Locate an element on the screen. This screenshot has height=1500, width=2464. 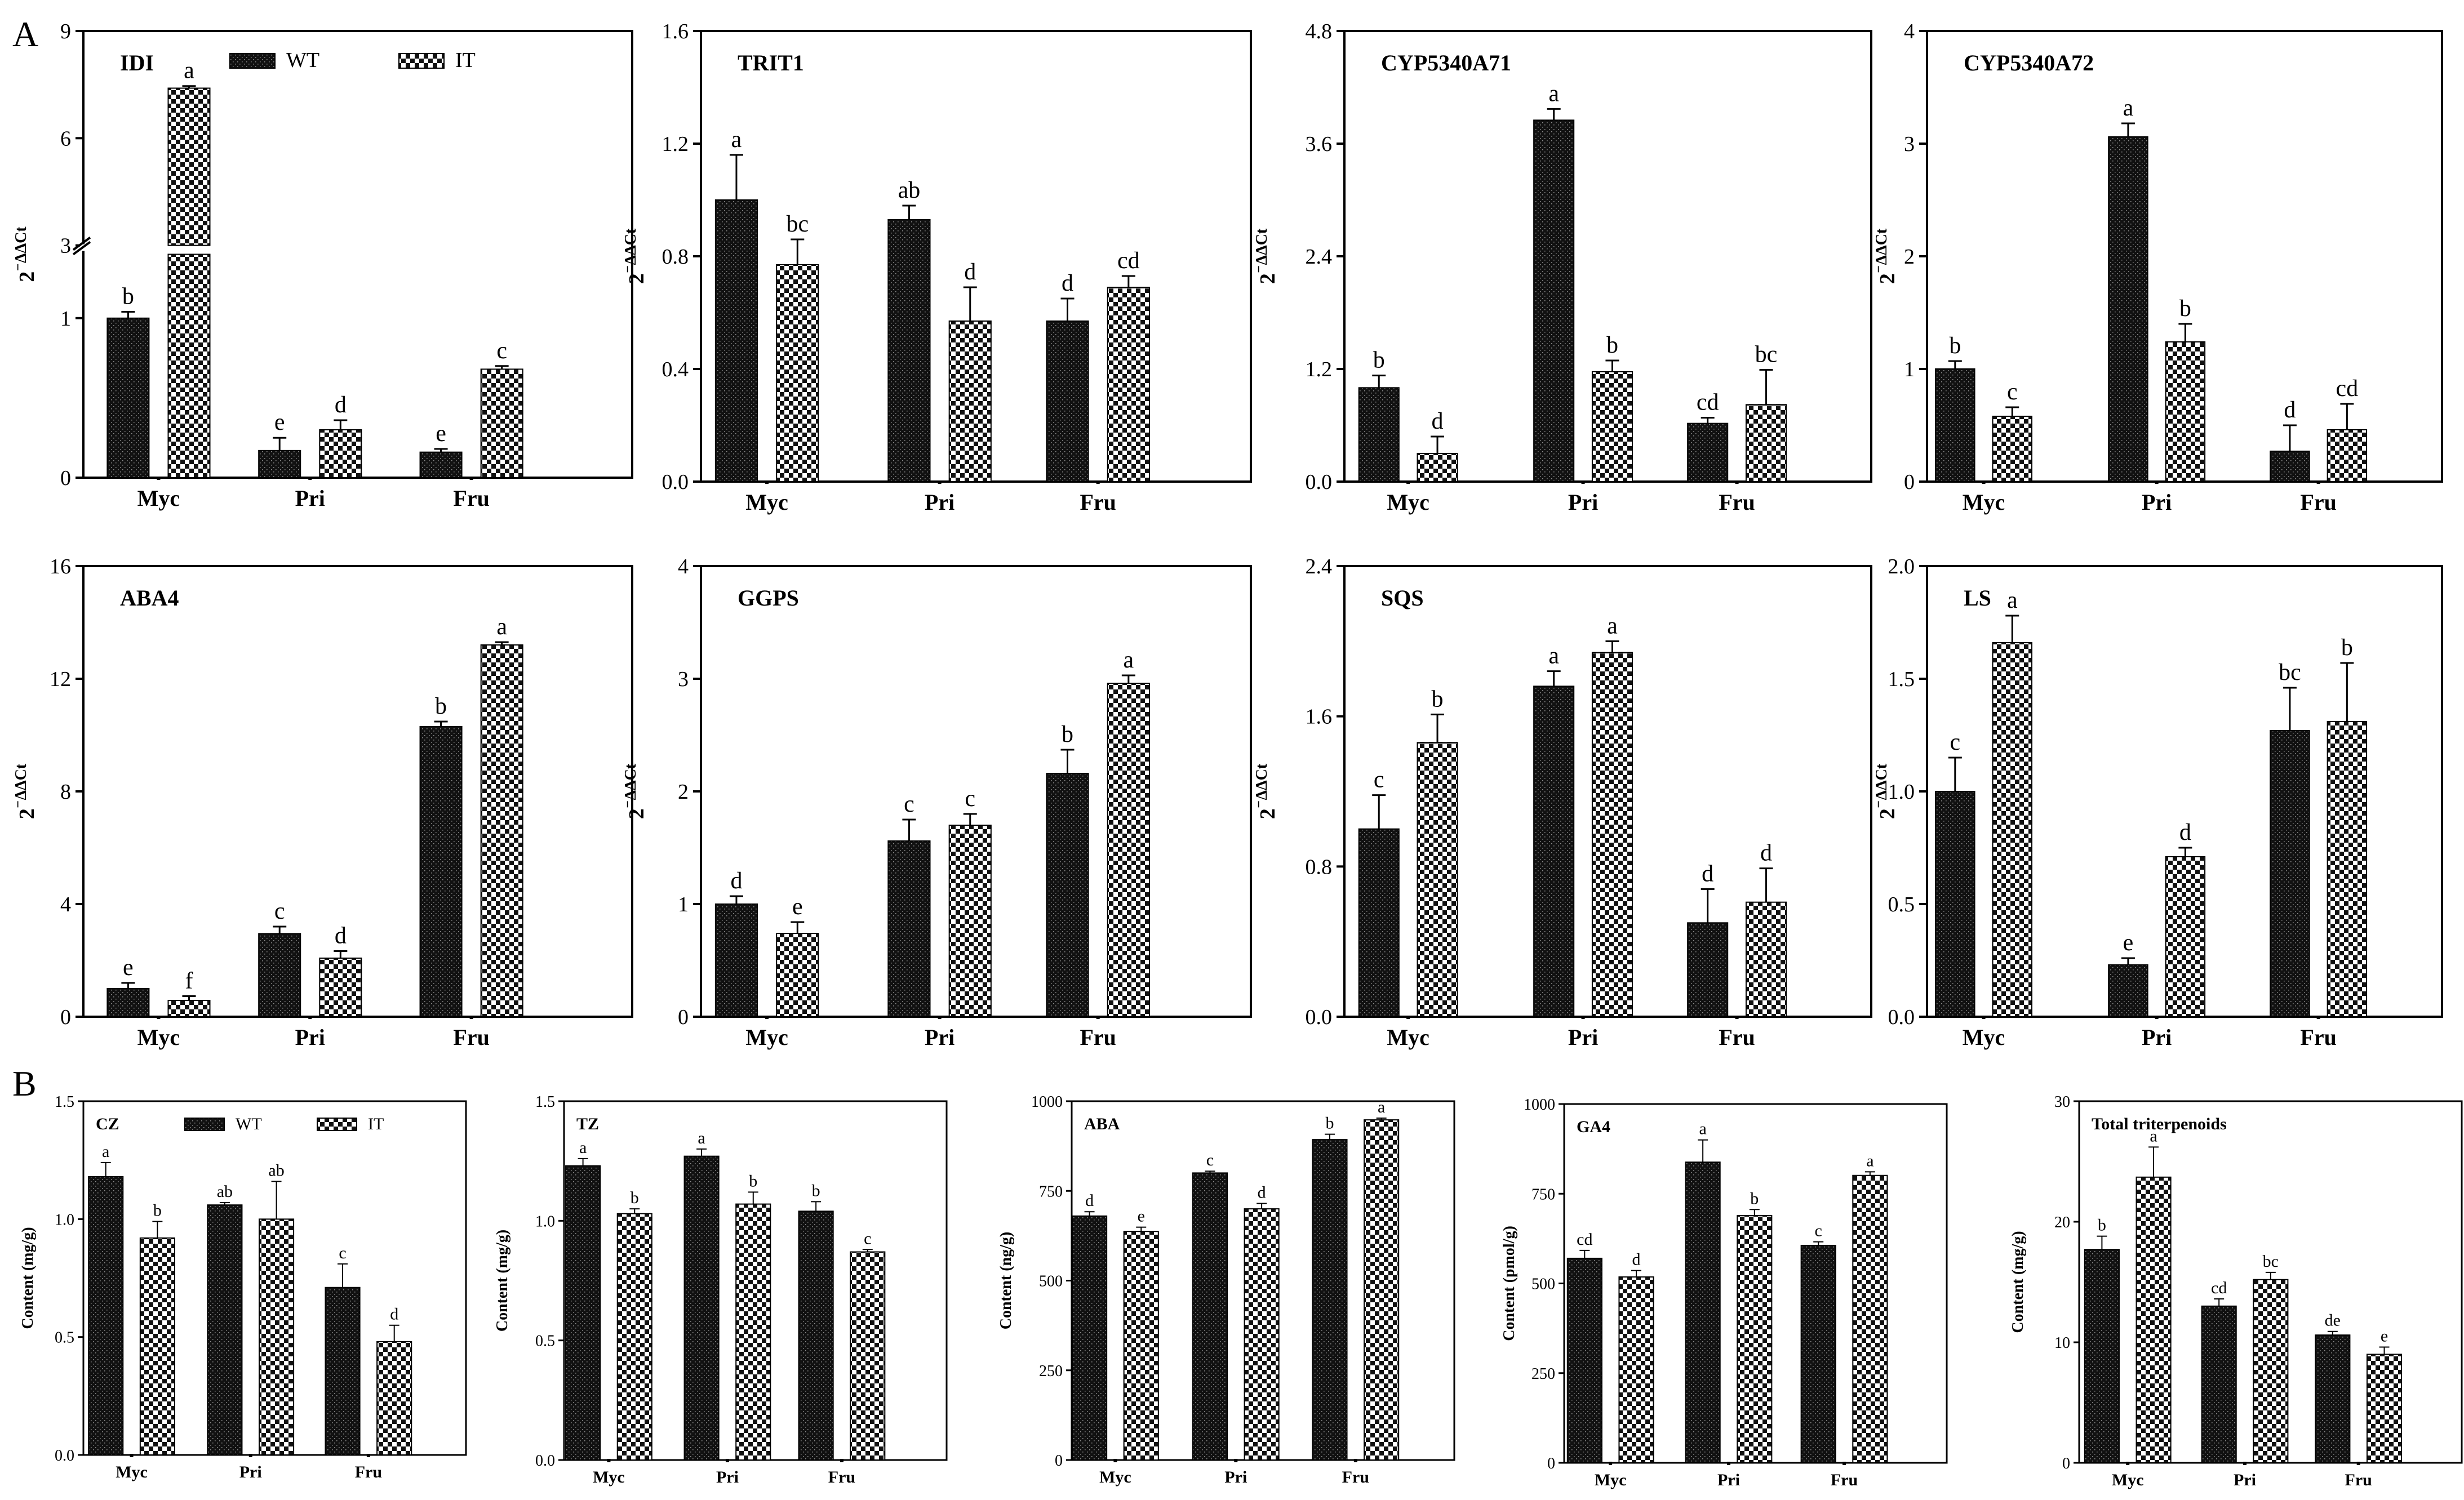
legend-label-wt: WT is located at coordinates (249, 1124).